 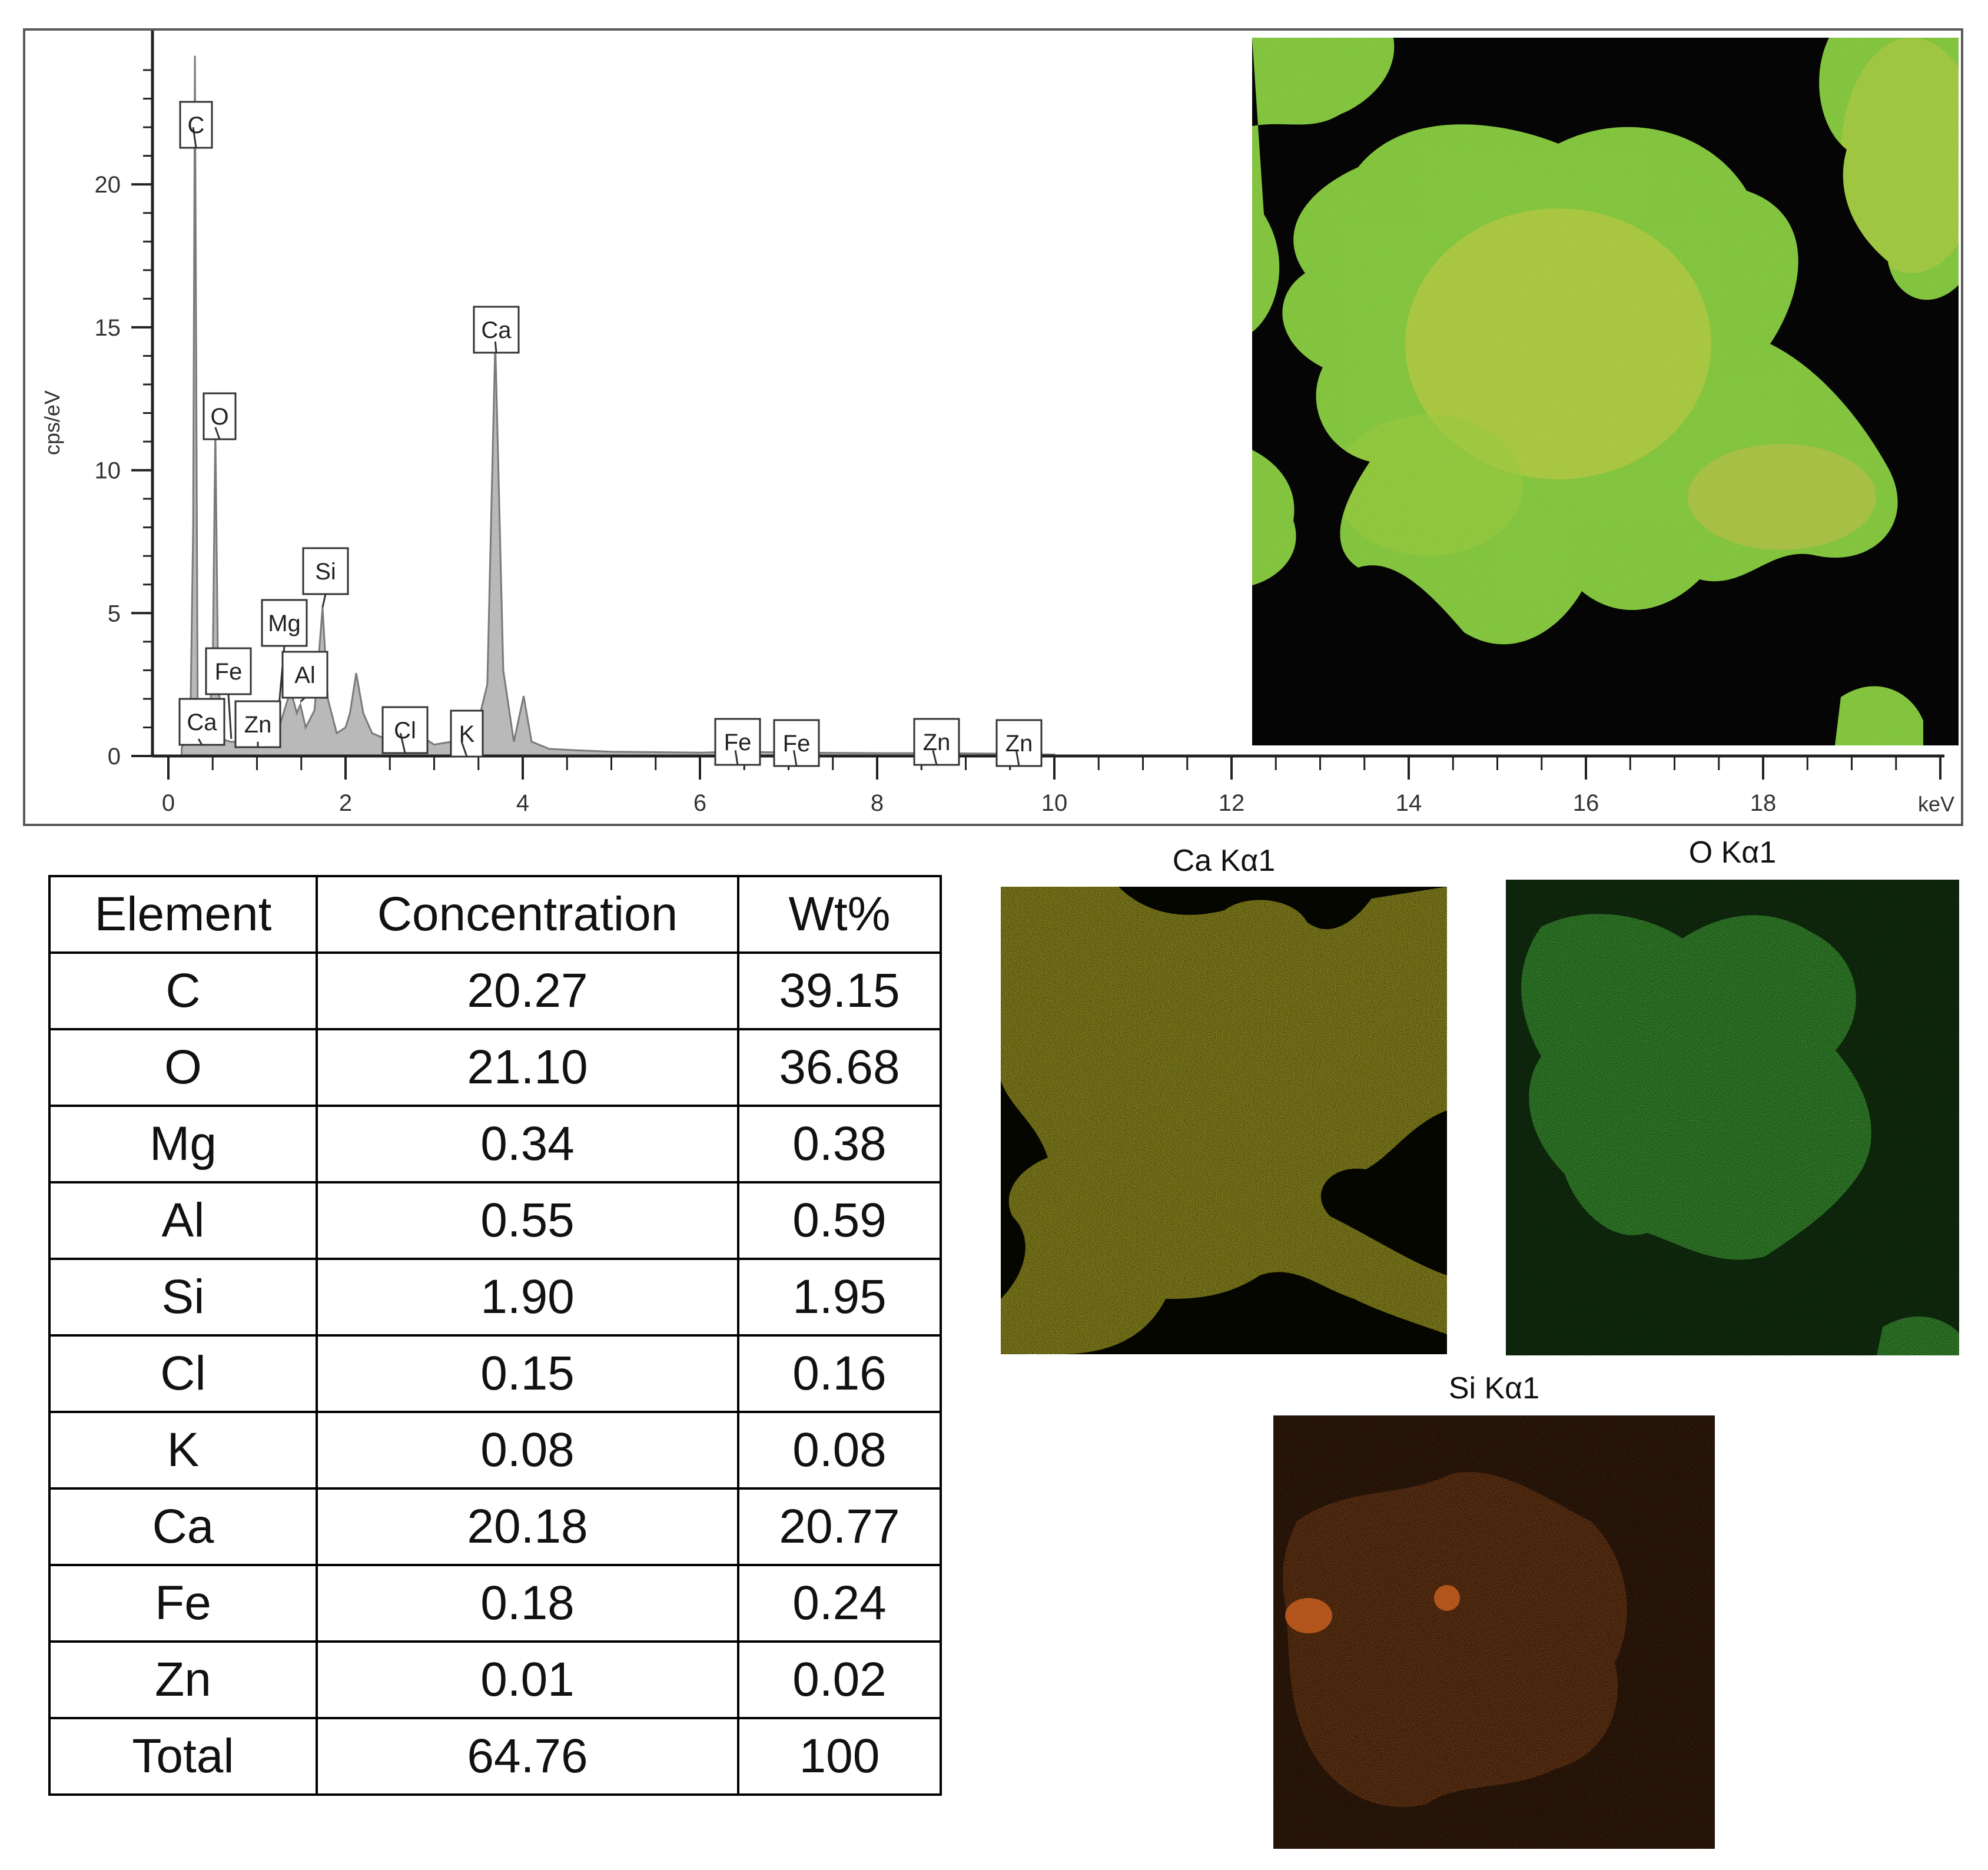 I want to click on table-cell: Zn, so click(x=183, y=1679).